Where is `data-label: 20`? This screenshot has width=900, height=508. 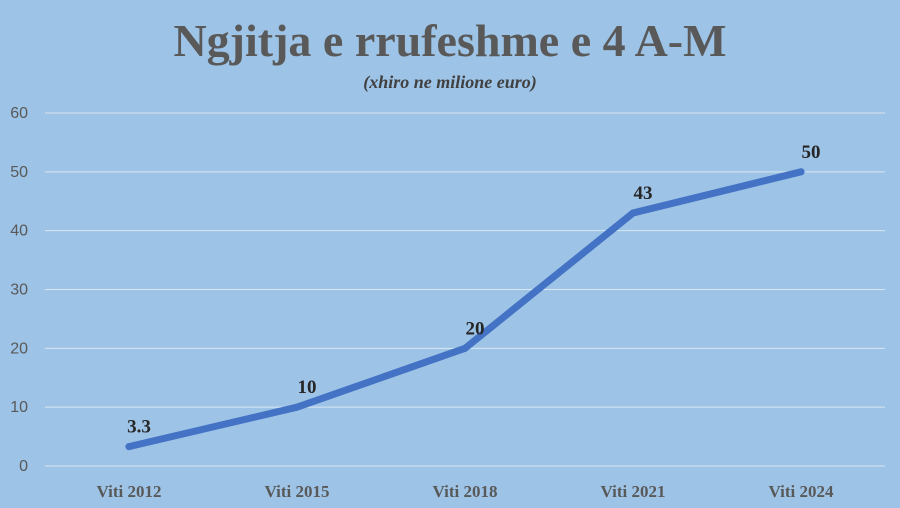
data-label: 20 is located at coordinates (475, 328).